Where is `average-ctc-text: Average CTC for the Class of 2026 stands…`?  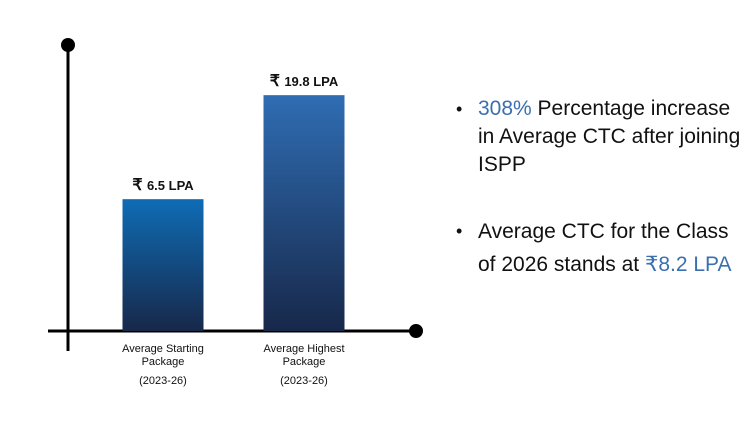
average-ctc-text: Average CTC for the Class of 2026 stands… is located at coordinates (603, 248).